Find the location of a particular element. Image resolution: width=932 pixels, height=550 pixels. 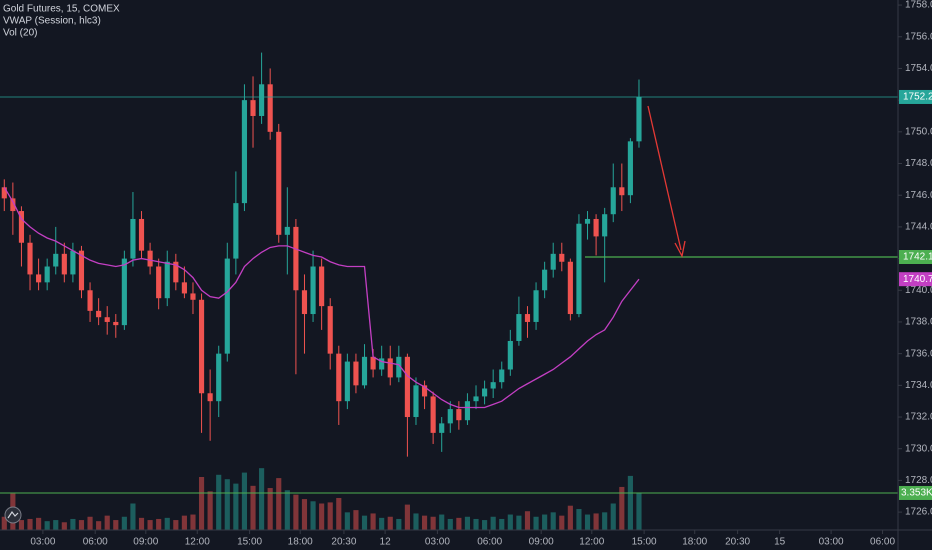

y-tick-label: 1756.0 is located at coordinates (918, 36).